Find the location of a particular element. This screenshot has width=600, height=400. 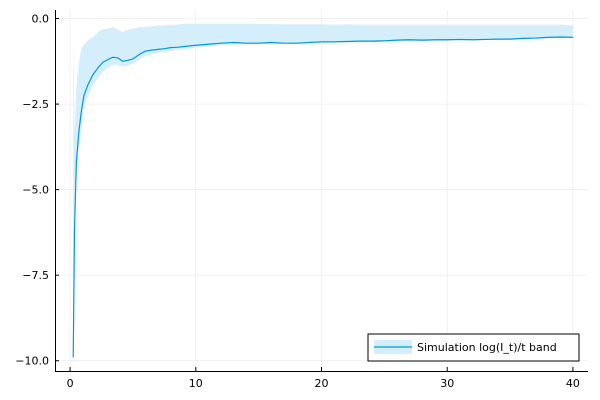

x-tick-label: 40 is located at coordinates (573, 383).